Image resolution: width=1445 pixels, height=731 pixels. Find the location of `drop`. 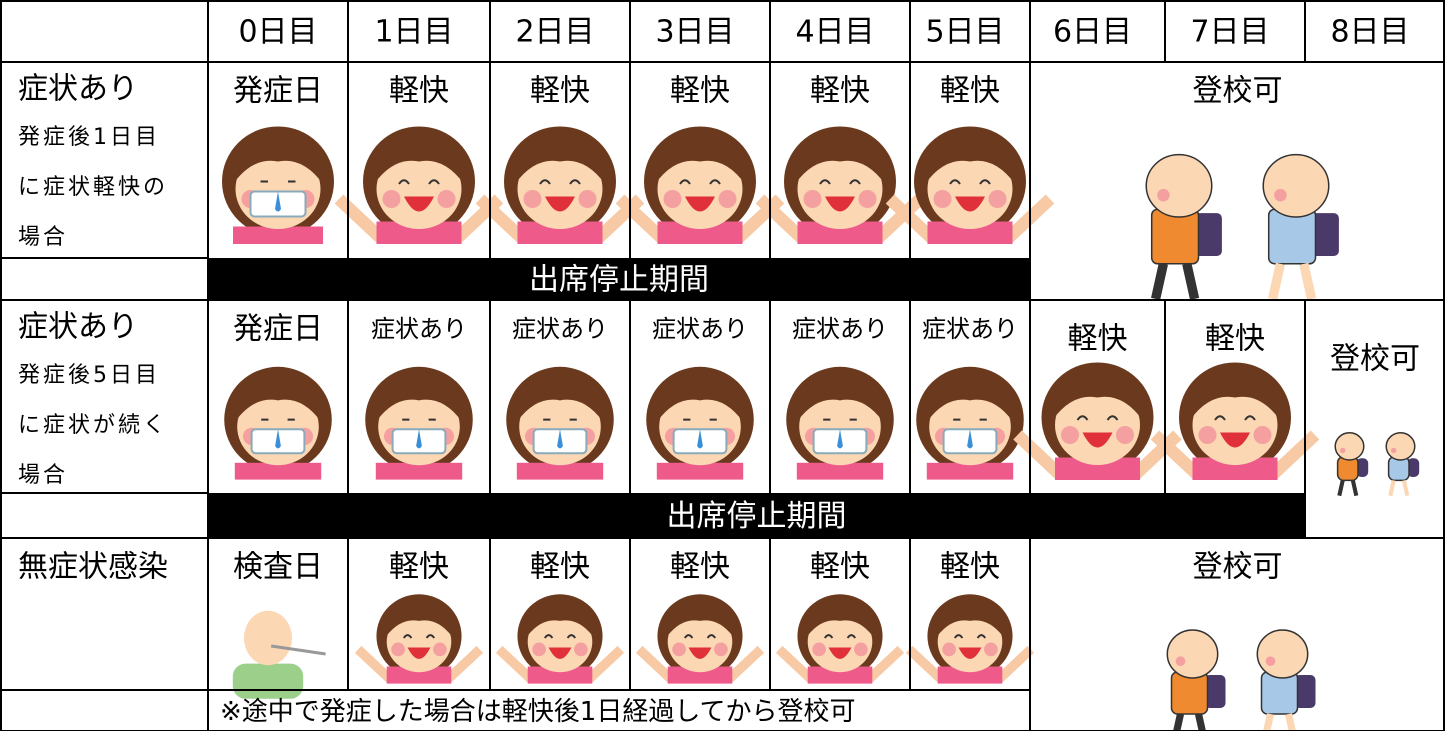

drop is located at coordinates (419, 439).